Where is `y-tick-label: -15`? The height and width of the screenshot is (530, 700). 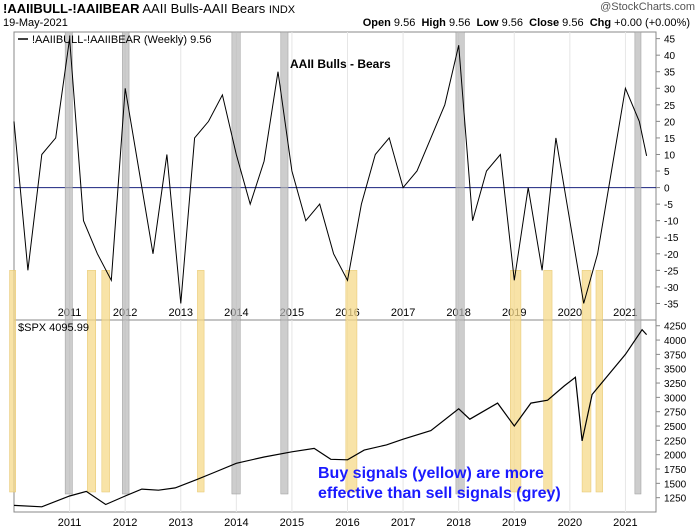
y-tick-label: -15 is located at coordinates (671, 238).